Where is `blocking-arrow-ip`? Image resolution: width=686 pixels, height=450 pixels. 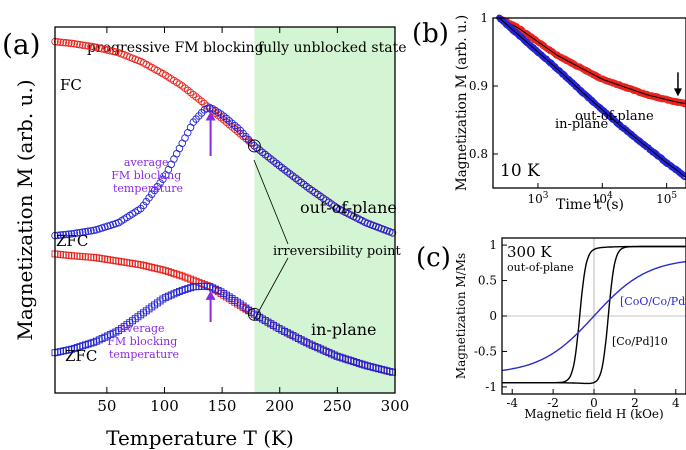
blocking-arrow-ip is located at coordinates (211, 306).